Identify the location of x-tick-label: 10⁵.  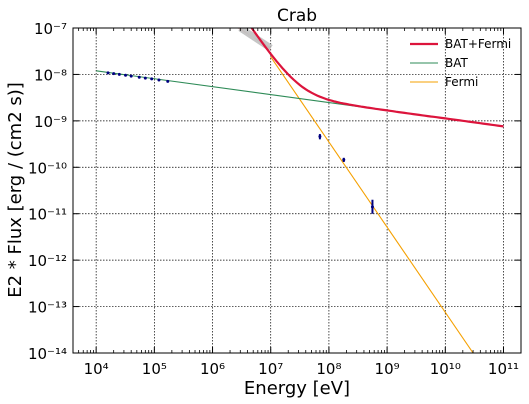
(154, 369).